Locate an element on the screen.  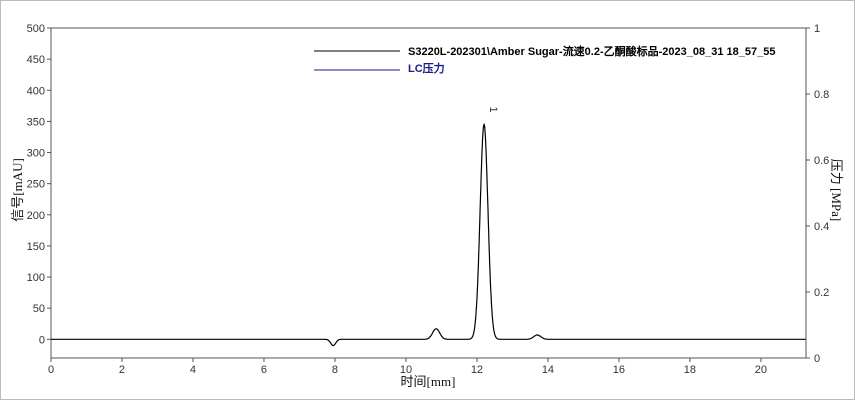
y-tick-label: 350 is located at coordinates (36, 122).